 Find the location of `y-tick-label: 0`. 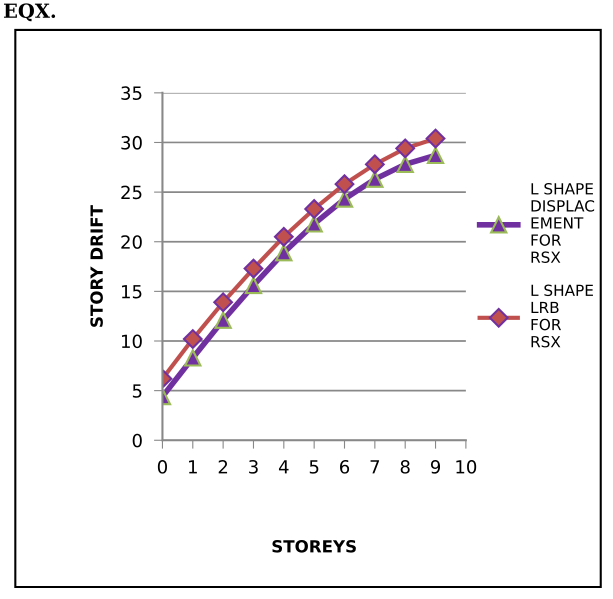

y-tick-label: 0 is located at coordinates (137, 441).